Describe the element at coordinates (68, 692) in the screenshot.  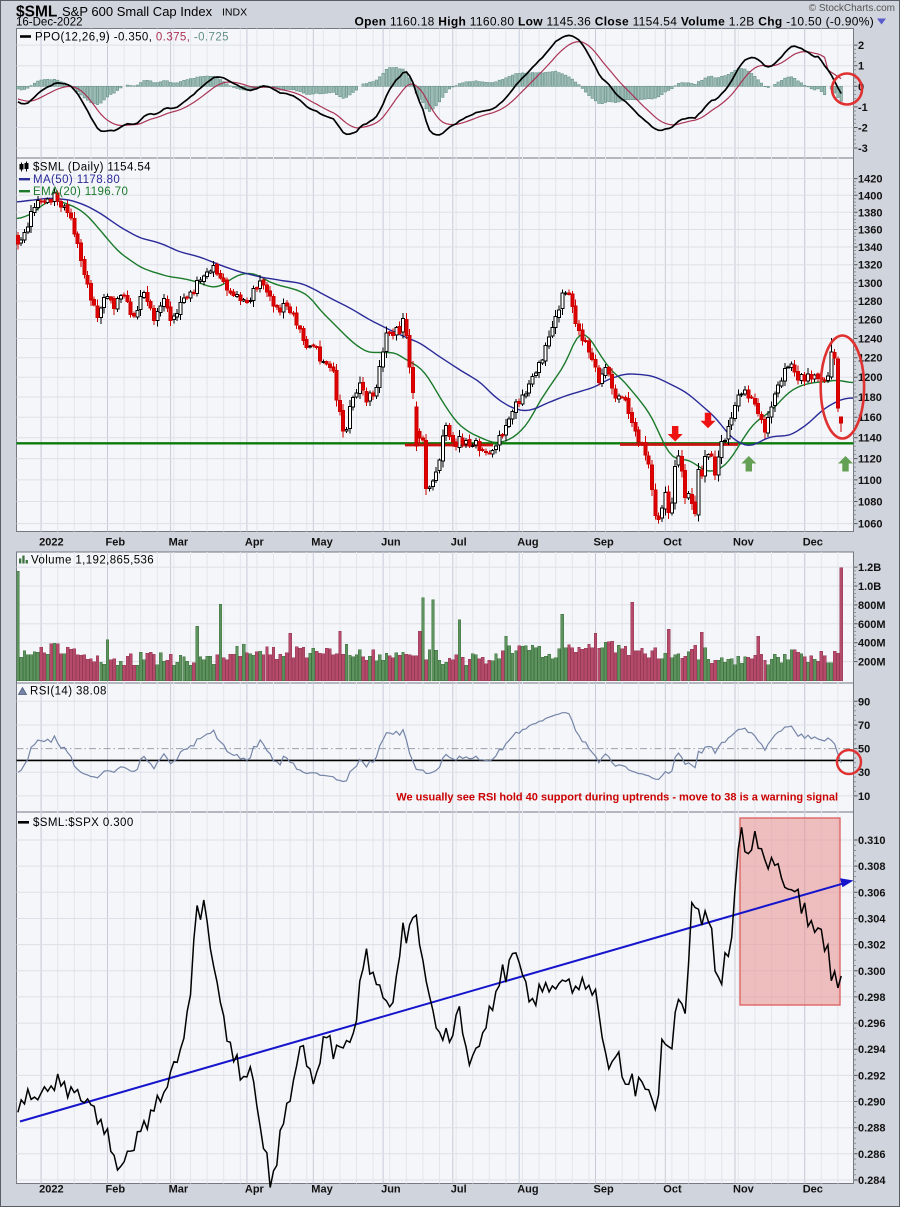
I see `svg-text: RSI(14) 38.08` at that location.